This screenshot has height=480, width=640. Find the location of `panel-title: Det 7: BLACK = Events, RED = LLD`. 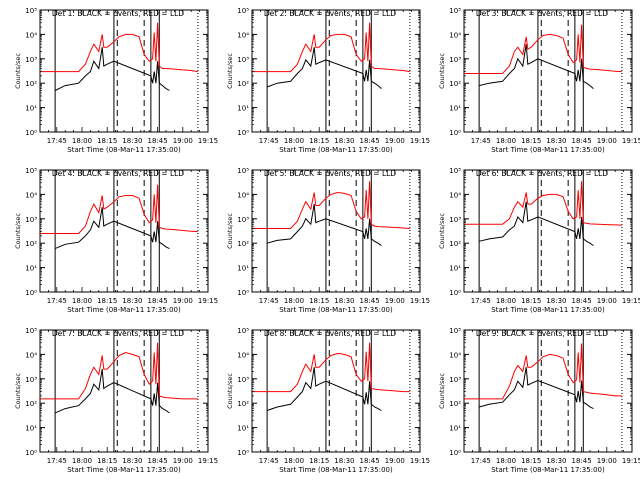

panel-title: Det 7: BLACK = Events, RED = LLD is located at coordinates (118, 333).